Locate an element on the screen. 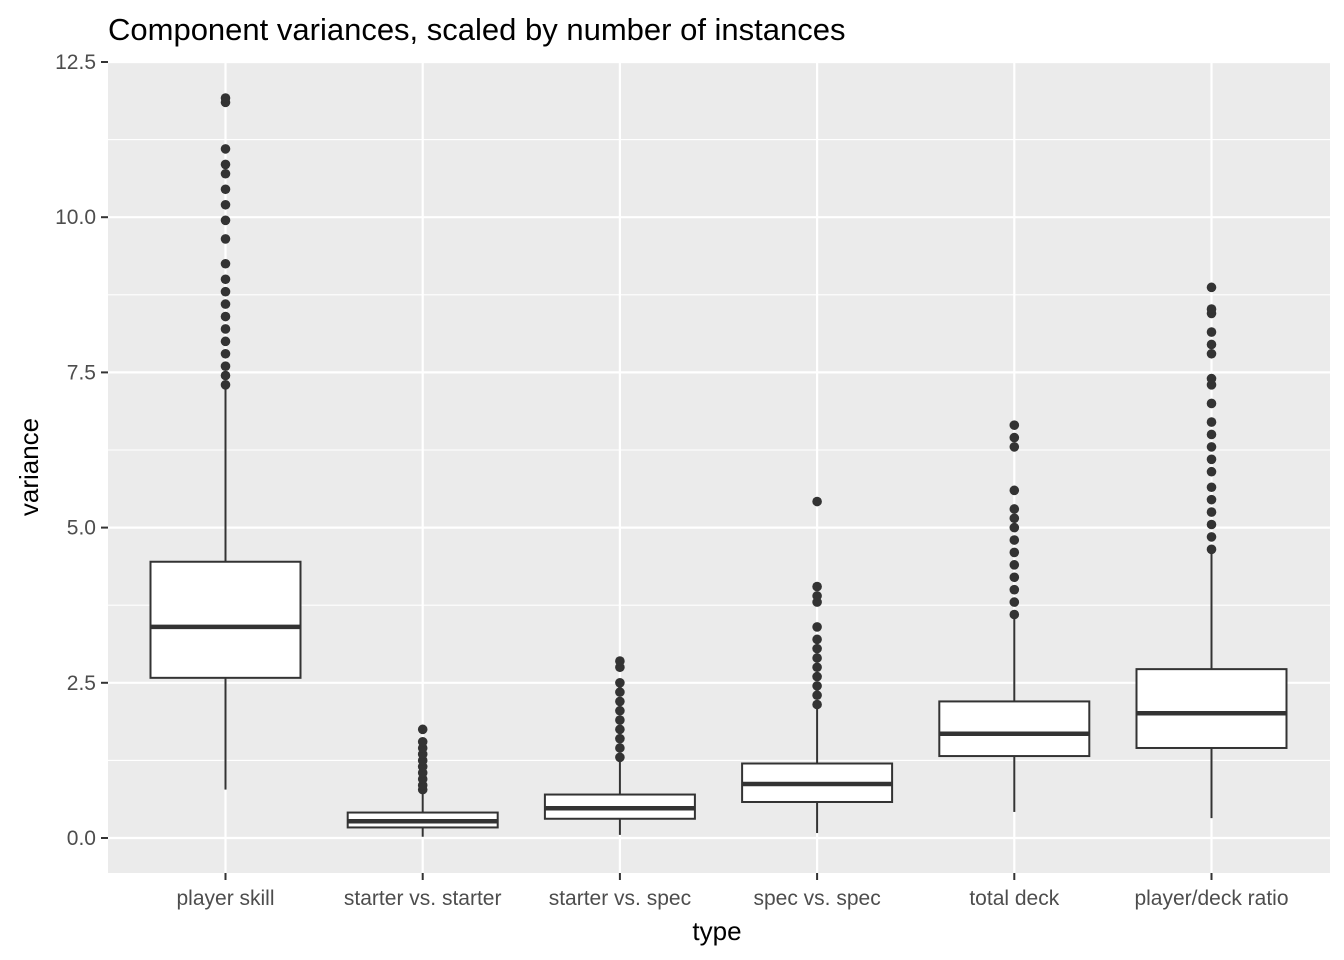 The width and height of the screenshot is (1344, 960). boxplot-spec-vs-spec is located at coordinates (817, 665).